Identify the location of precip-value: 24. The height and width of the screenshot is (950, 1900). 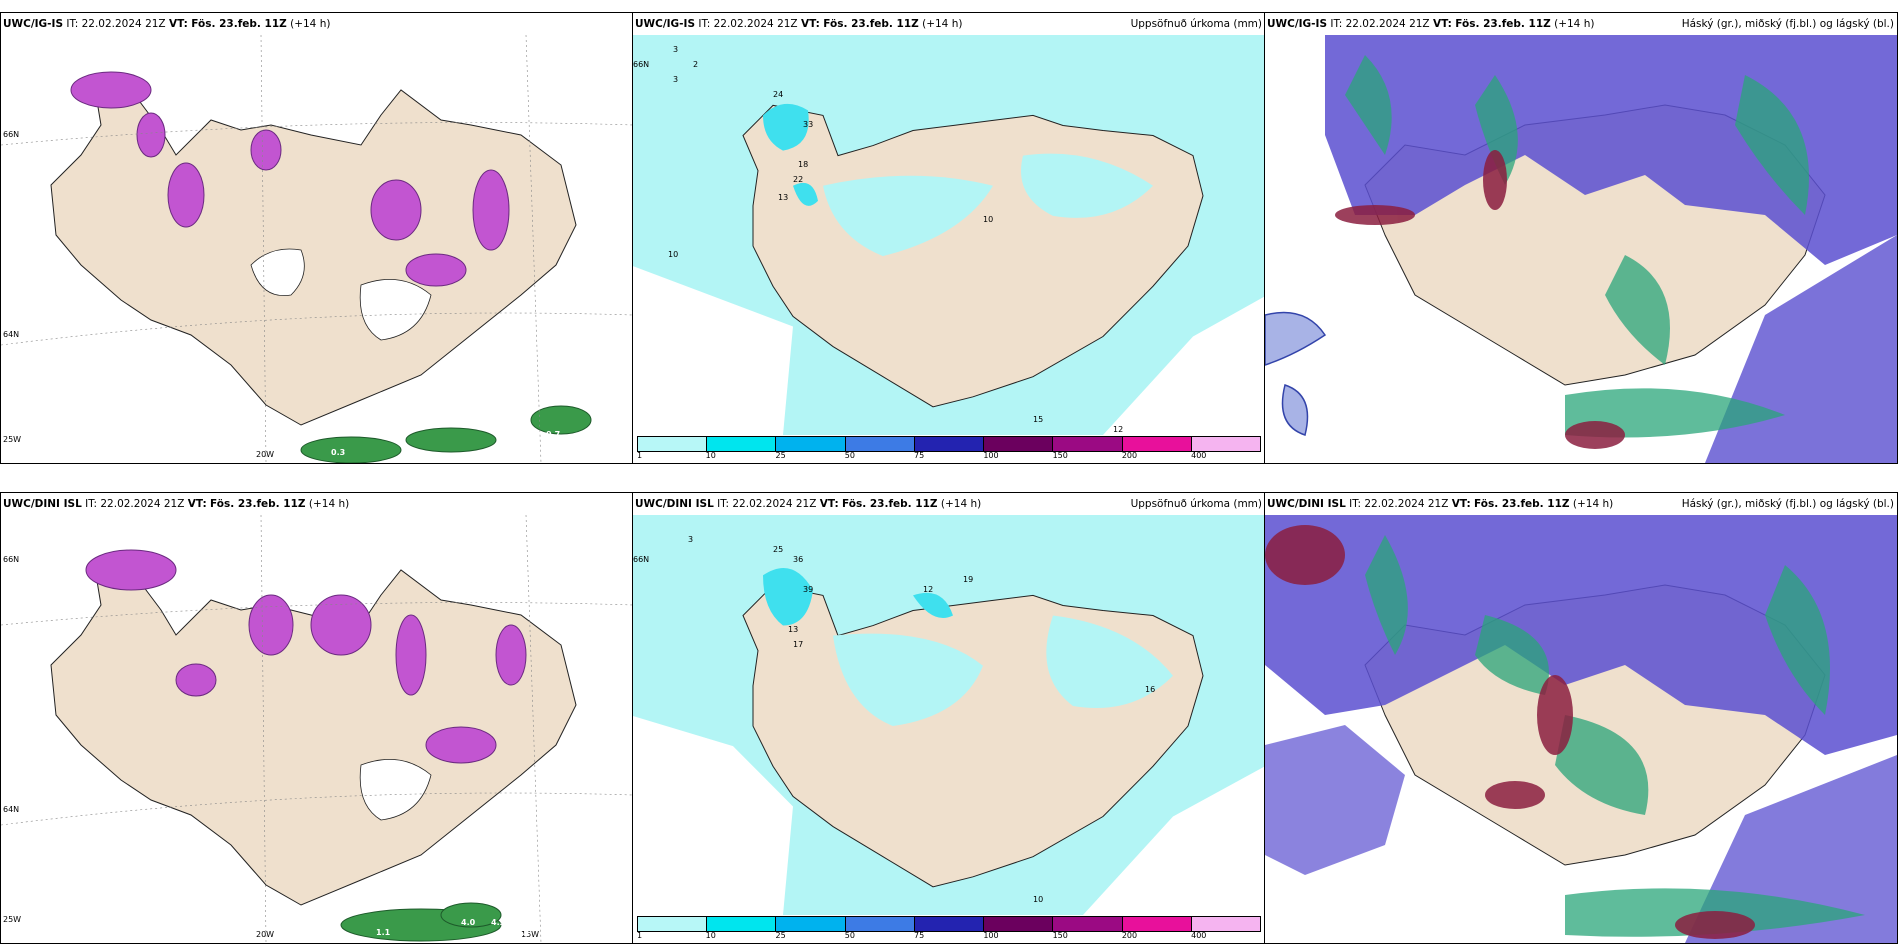
(778, 94).